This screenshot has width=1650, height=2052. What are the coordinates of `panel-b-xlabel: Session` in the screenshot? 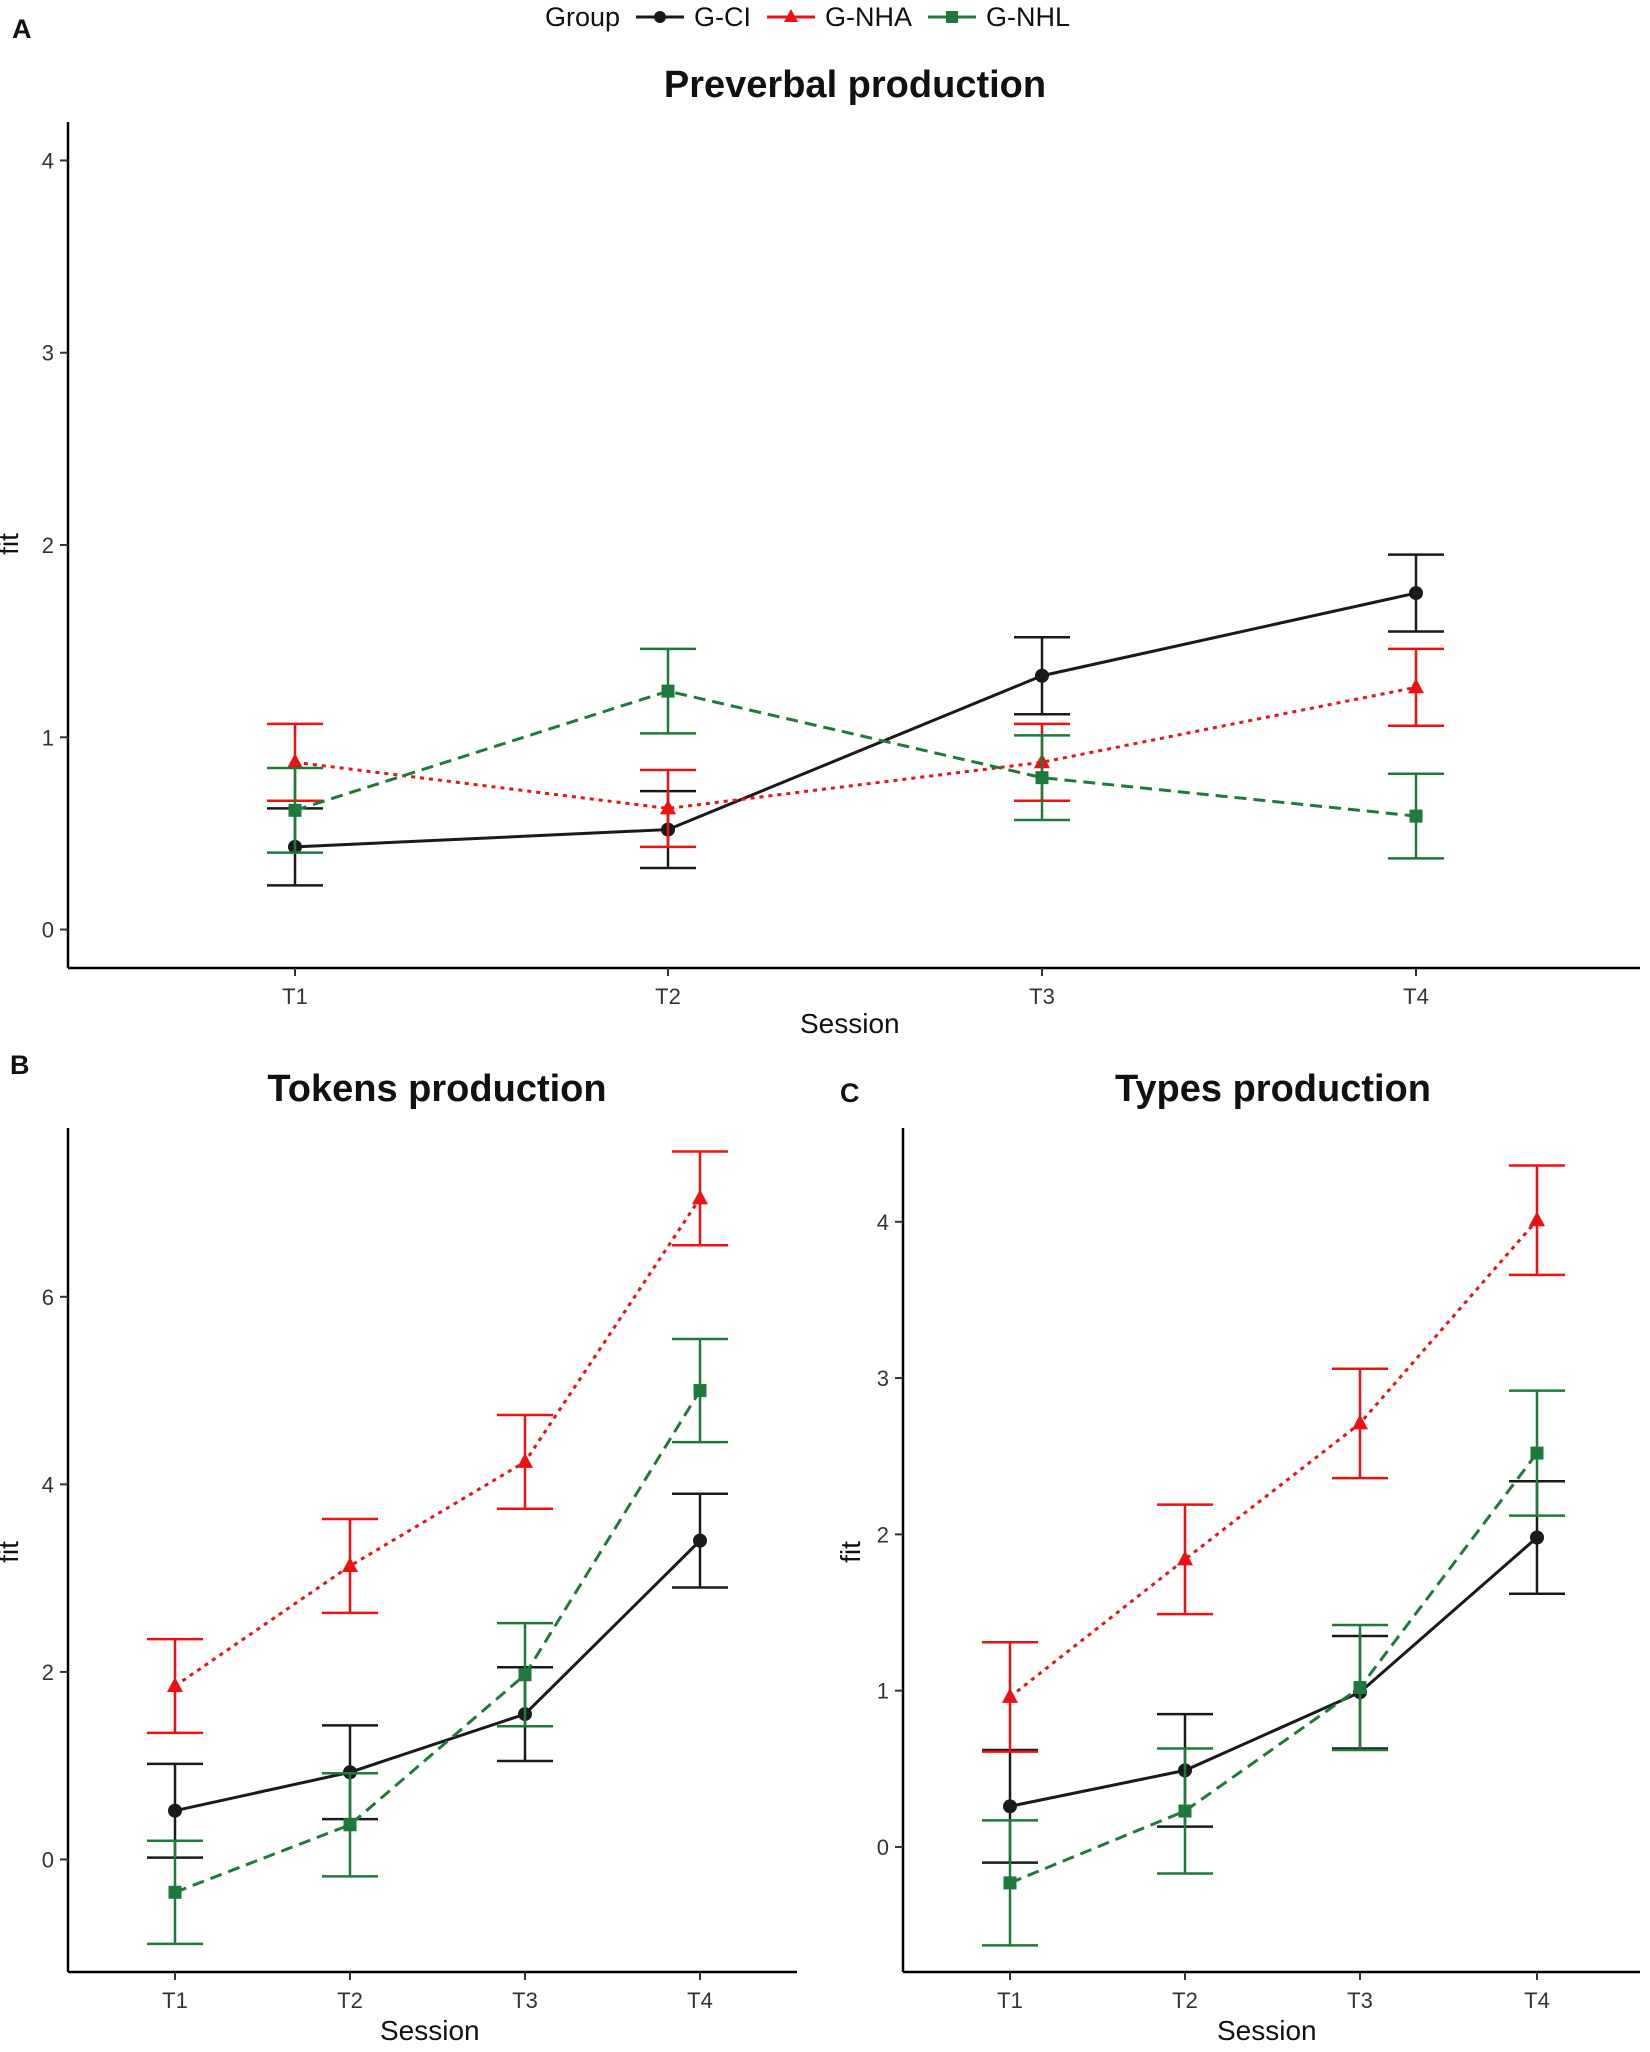 It's located at (430, 2030).